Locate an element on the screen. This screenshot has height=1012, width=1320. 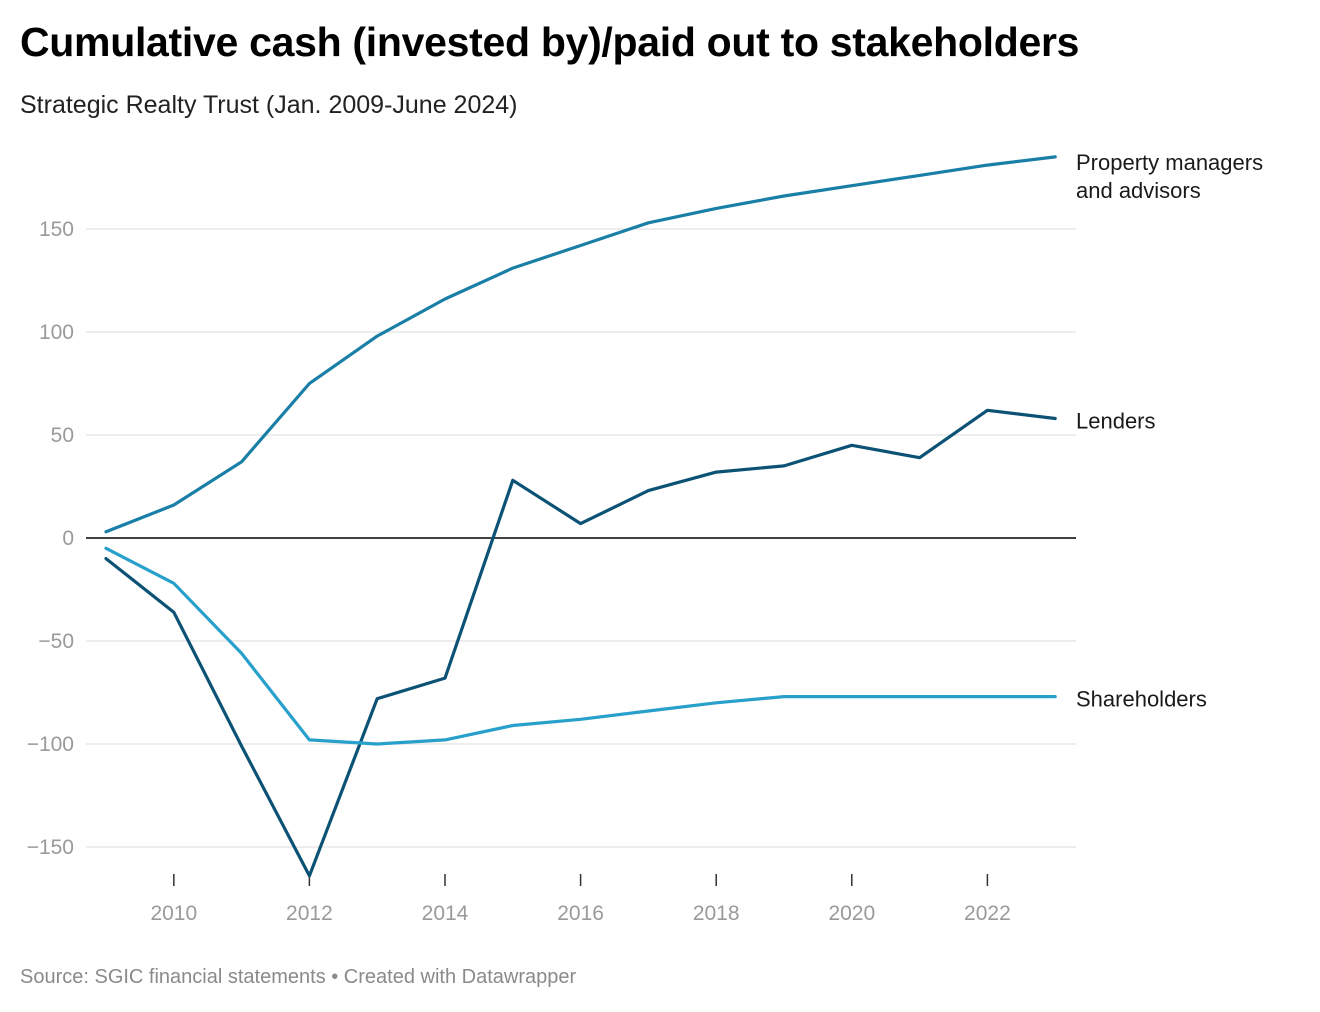
y-tick-label: 50 is located at coordinates (62, 435).